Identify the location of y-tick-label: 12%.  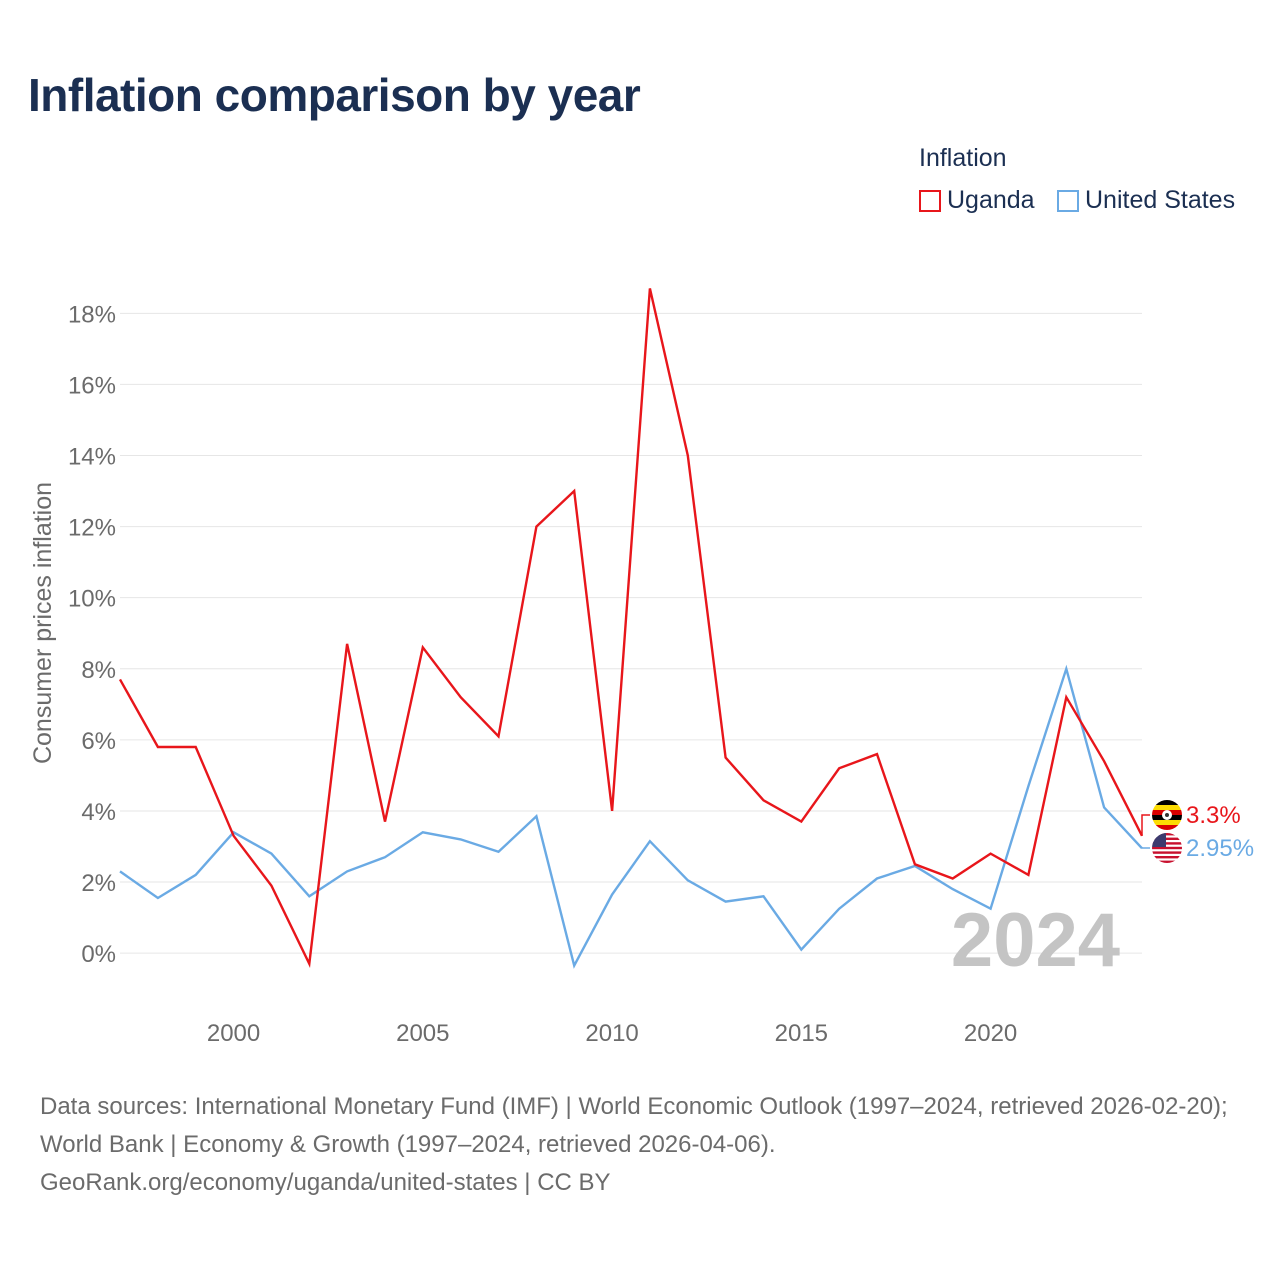
(92, 528).